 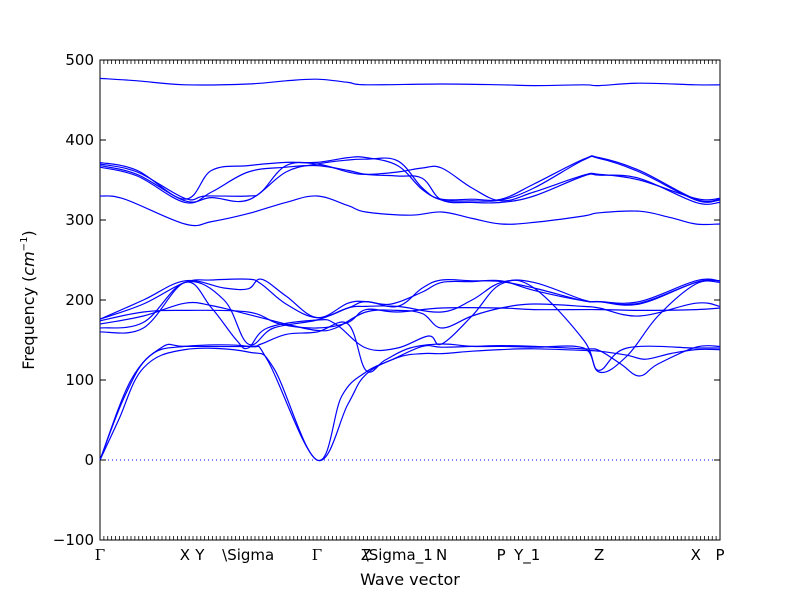 I want to click on y-tick-label: −100, so click(x=73, y=540).